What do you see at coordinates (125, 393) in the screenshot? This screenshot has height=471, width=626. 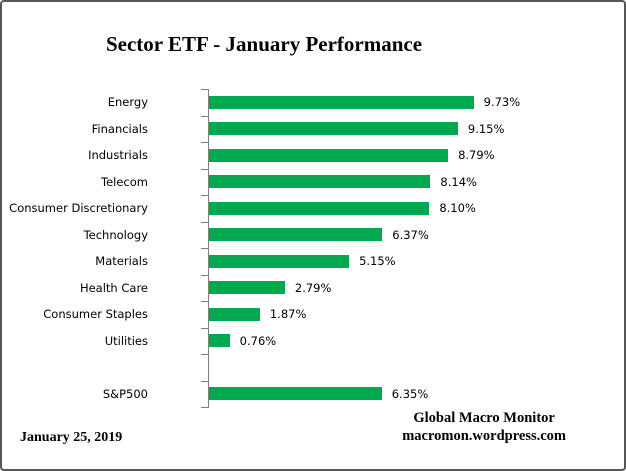 I see `category-label: S&P500` at bounding box center [125, 393].